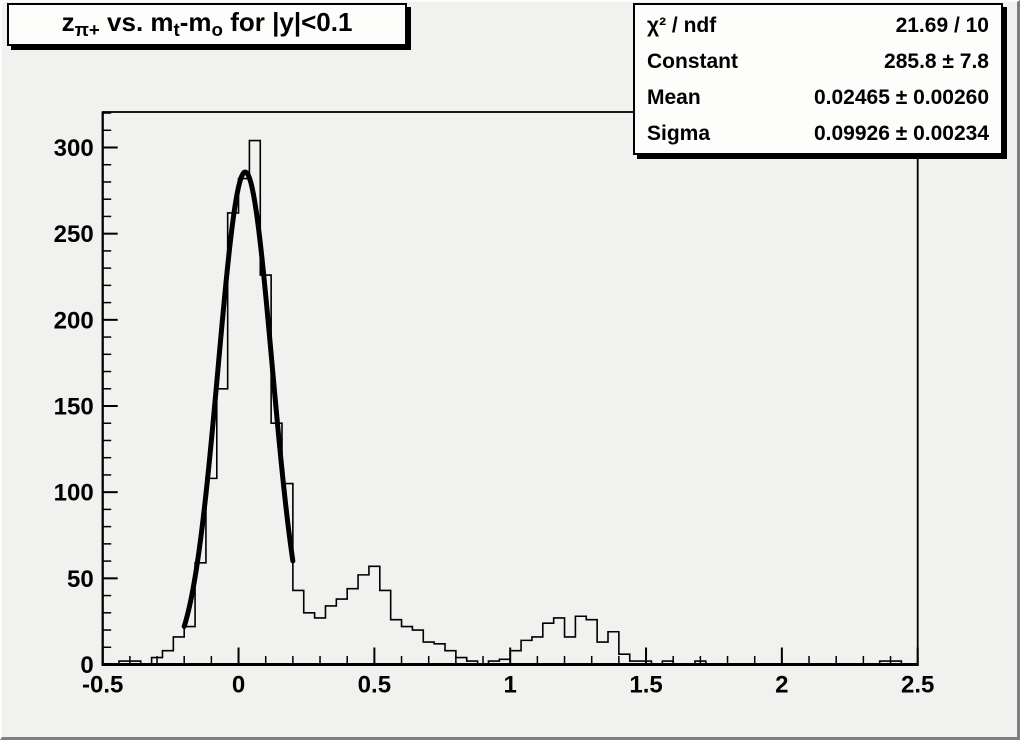 This screenshot has width=1020, height=740. What do you see at coordinates (674, 97) in the screenshot?
I see `stats-label-mean: Mean` at bounding box center [674, 97].